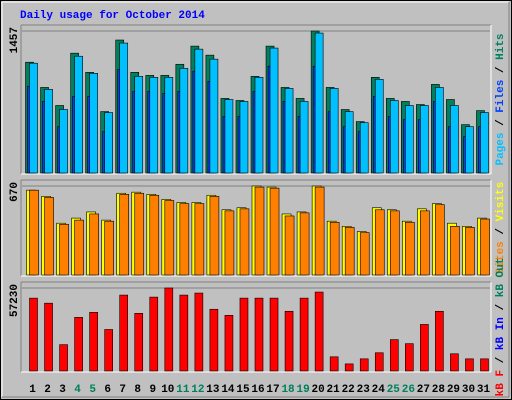 Image resolution: width=512 pixels, height=400 pixels. What do you see at coordinates (348, 390) in the screenshot?
I see `x-tick-label: 22` at bounding box center [348, 390].